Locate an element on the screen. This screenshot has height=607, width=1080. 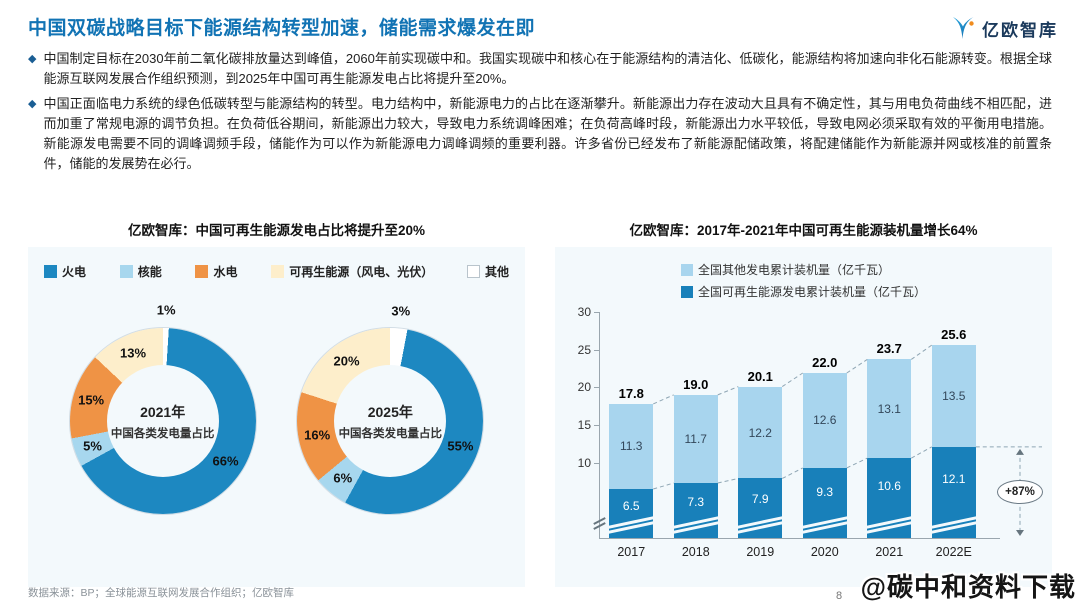
donut-center-year: 2021年 is located at coordinates (163, 411).